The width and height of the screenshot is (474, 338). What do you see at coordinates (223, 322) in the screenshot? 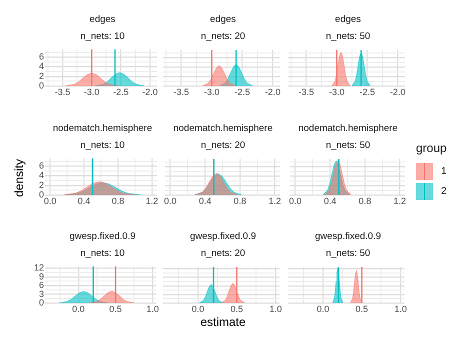
I see `x-axis-title: estimate` at bounding box center [223, 322].